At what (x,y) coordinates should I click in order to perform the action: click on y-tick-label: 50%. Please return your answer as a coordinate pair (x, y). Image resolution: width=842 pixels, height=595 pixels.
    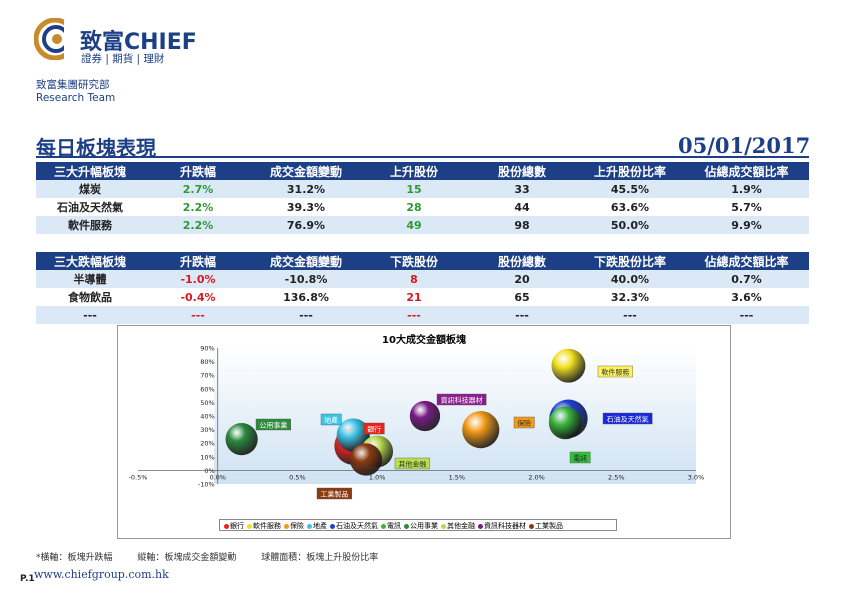
    Looking at the image, I should click on (207, 403).